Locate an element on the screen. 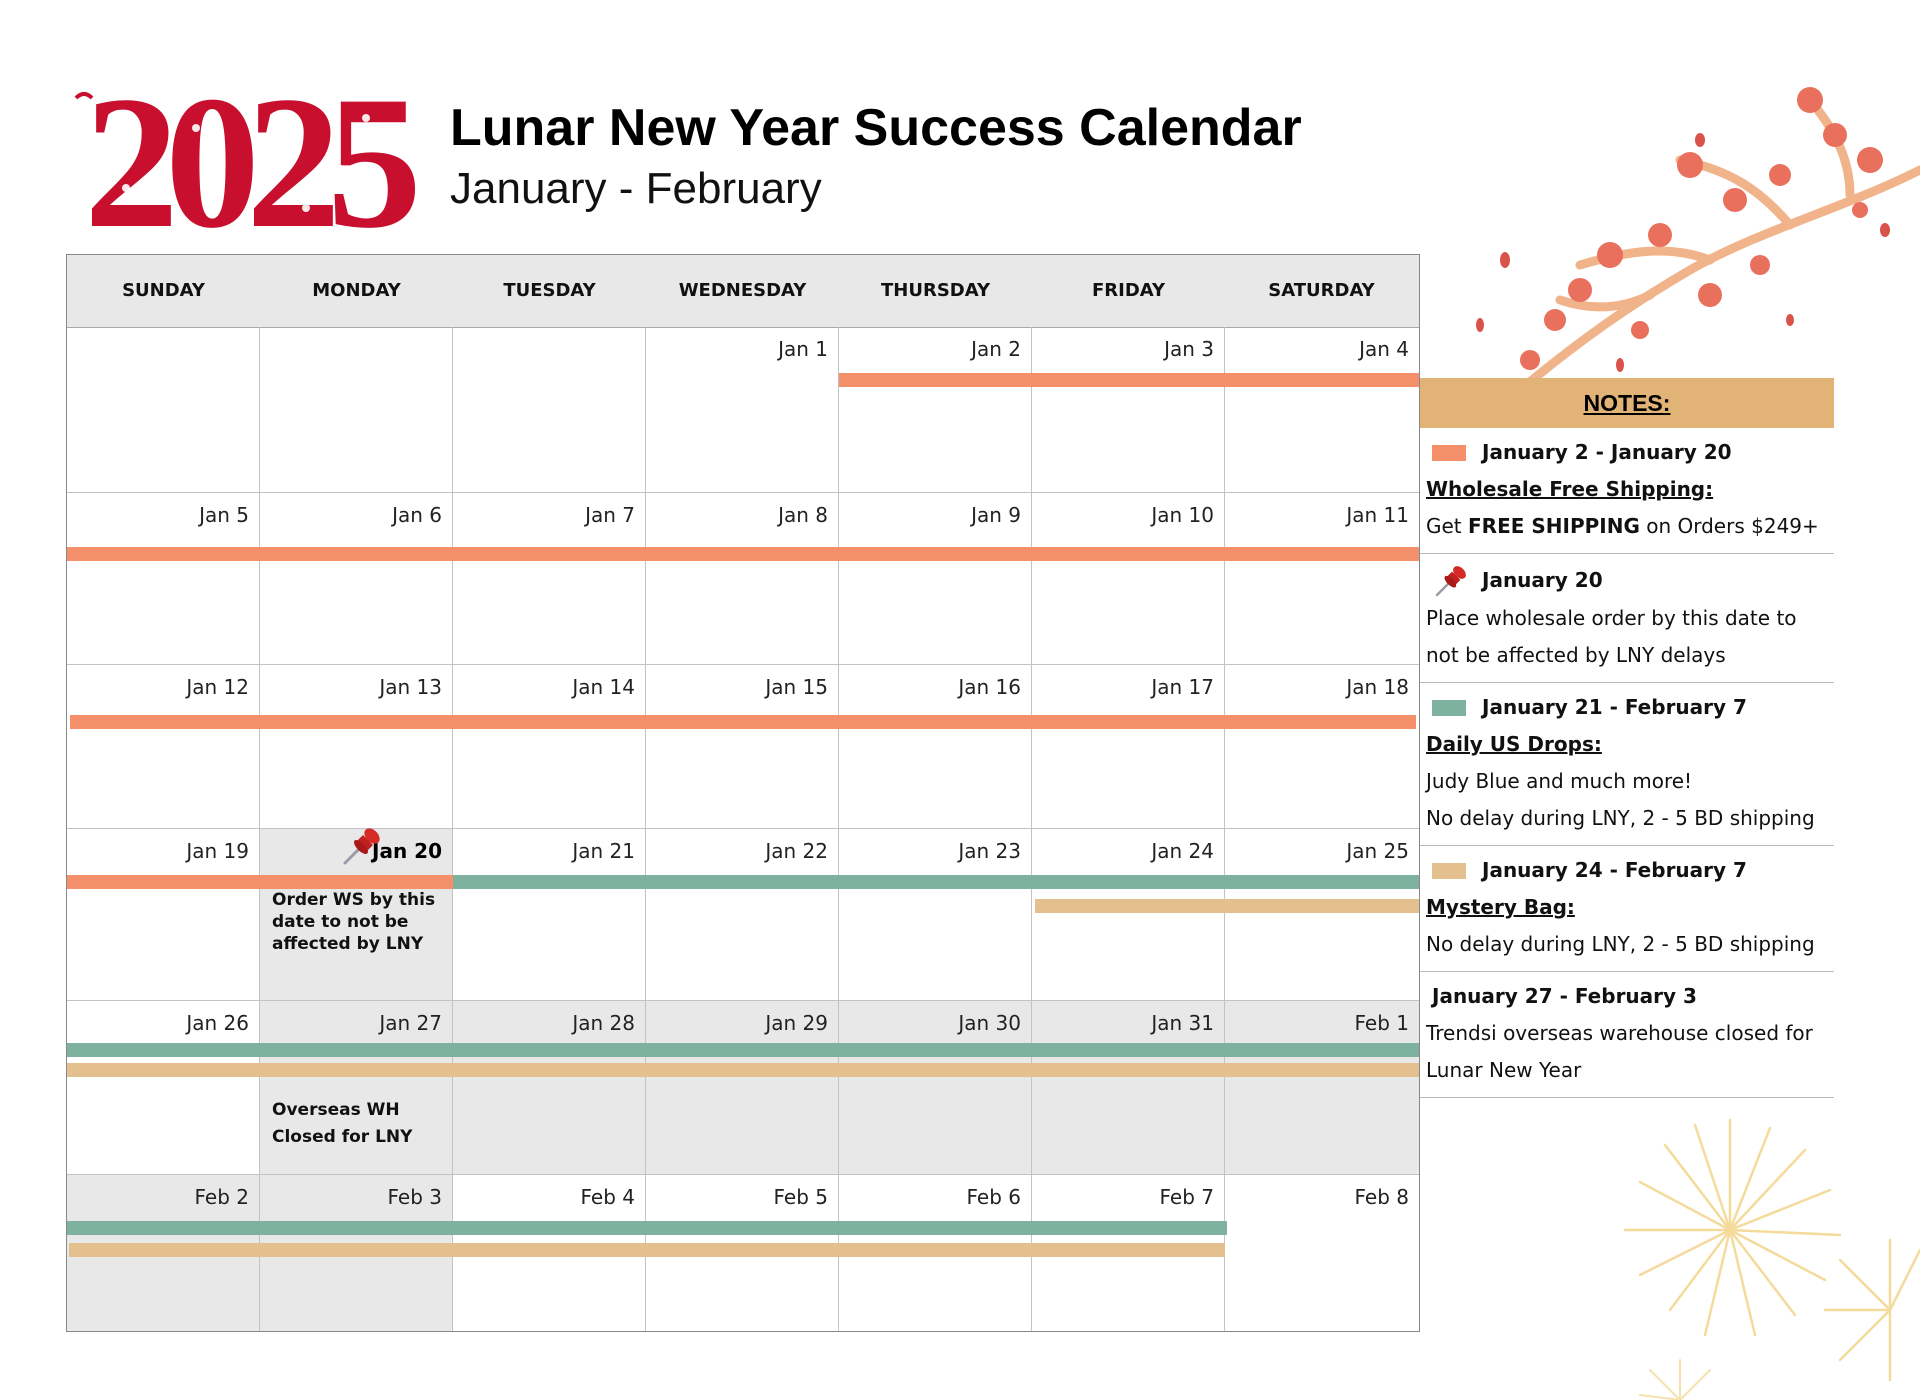  day-cell: Jan 25 is located at coordinates (1322, 915).